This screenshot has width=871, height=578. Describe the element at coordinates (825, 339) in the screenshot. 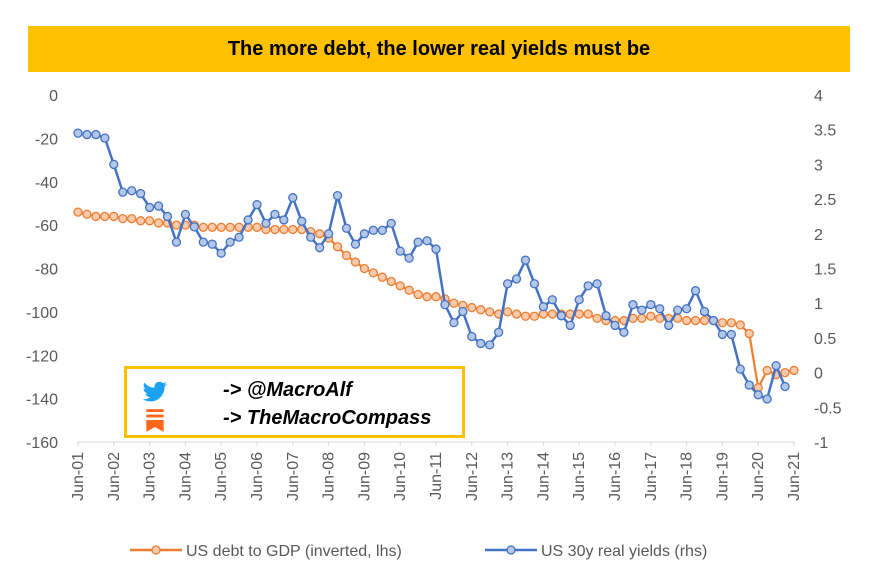

I see `y-right-tick-label: 0.5` at that location.